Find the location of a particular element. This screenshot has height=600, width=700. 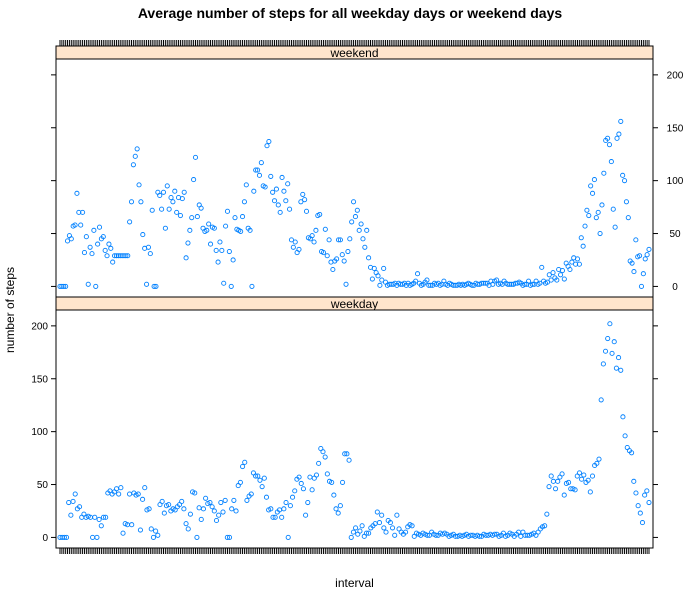

y-tick-label: 100 is located at coordinates (675, 181).